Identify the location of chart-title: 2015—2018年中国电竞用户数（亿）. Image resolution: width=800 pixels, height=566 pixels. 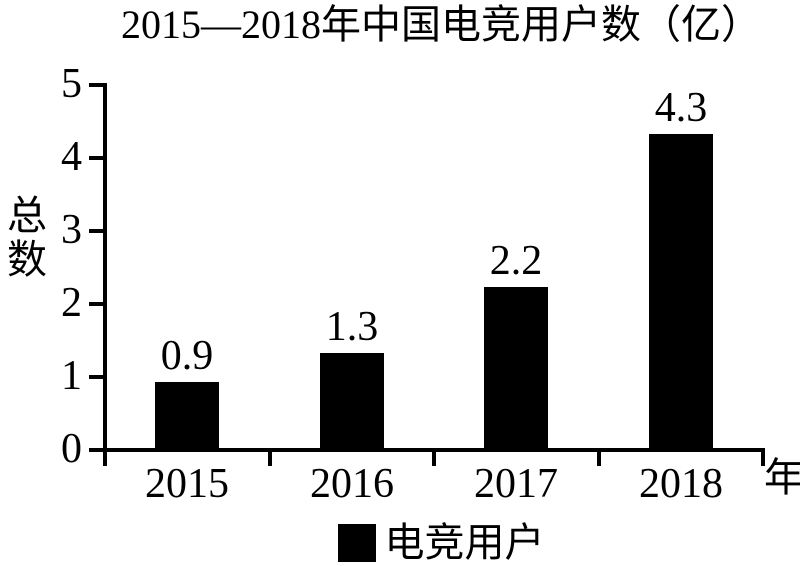
(441, 24).